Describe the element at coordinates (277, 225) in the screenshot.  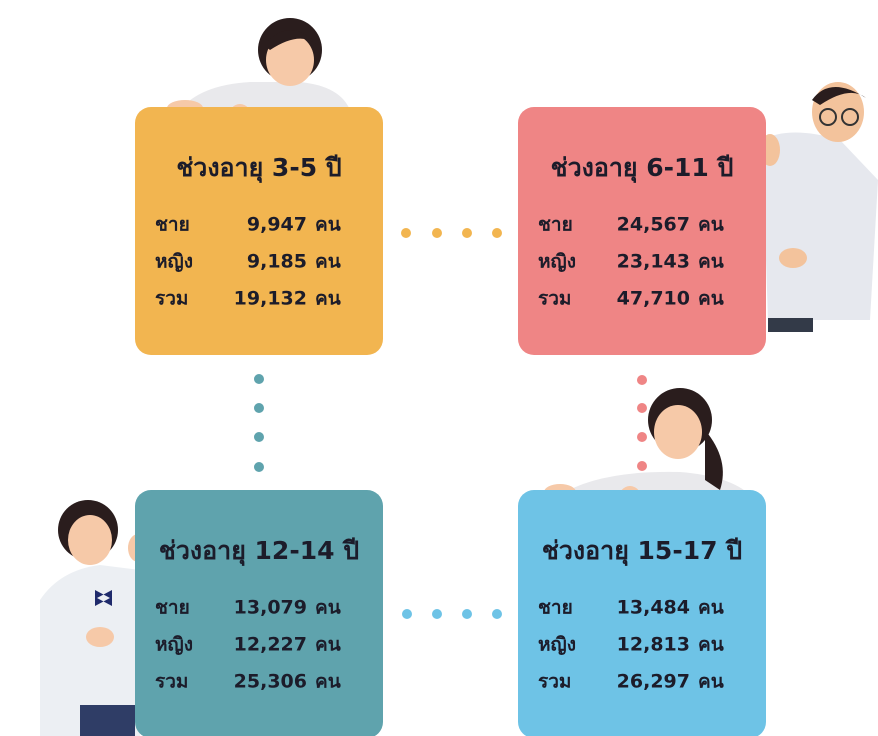
I see `row-value: 9,947` at that location.